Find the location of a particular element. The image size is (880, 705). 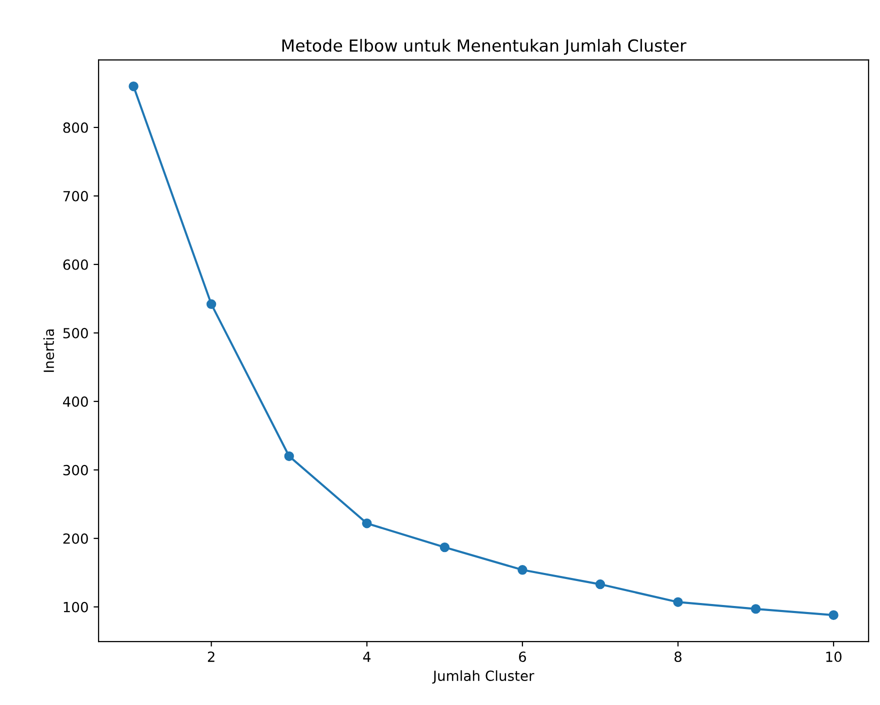

y-tick-label: 200 is located at coordinates (75, 538).